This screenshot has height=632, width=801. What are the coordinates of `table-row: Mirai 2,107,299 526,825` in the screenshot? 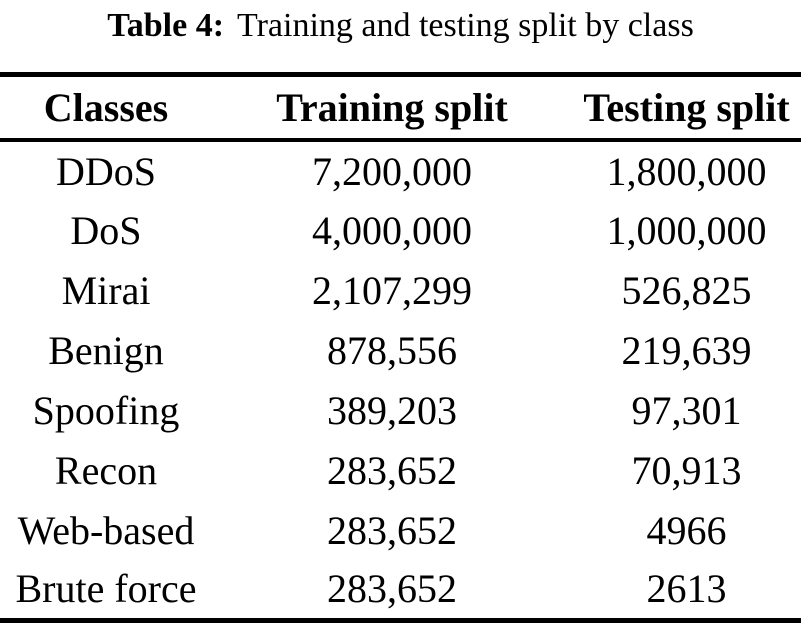 It's located at (400, 290).